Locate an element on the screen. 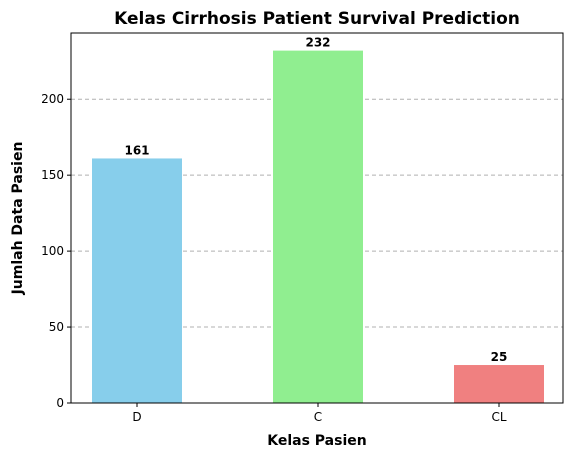  y-axis-label: Jumlah Data Pasien is located at coordinates (18, 219).